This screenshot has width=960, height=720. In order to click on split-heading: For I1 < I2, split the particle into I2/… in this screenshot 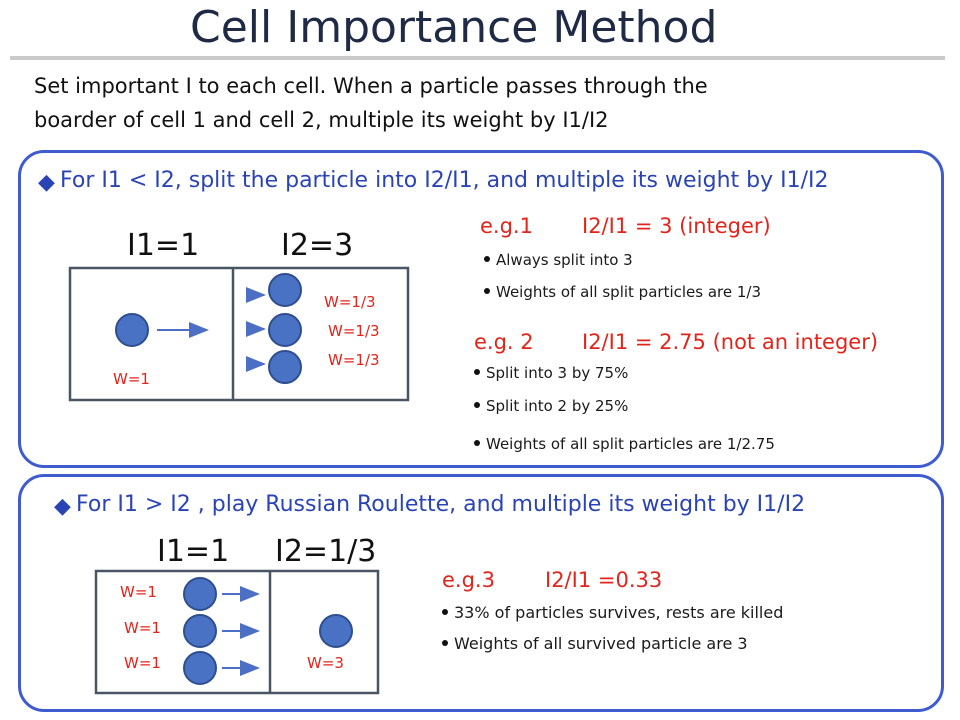, I will do `click(444, 180)`.